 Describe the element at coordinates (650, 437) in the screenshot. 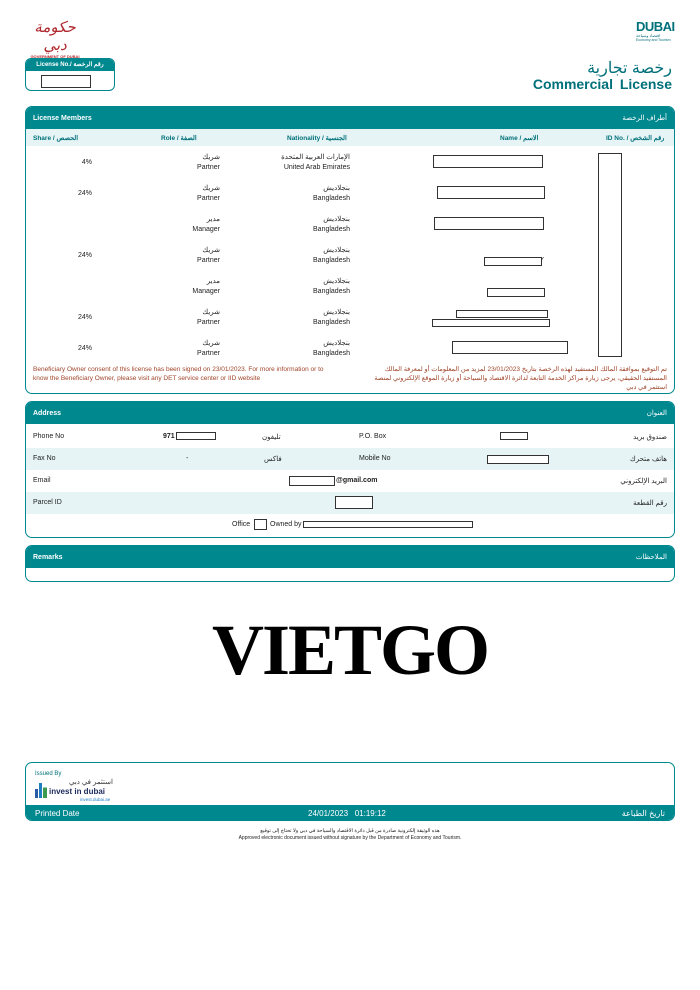

I see `pobox-label-ar: صندوق بريد` at that location.